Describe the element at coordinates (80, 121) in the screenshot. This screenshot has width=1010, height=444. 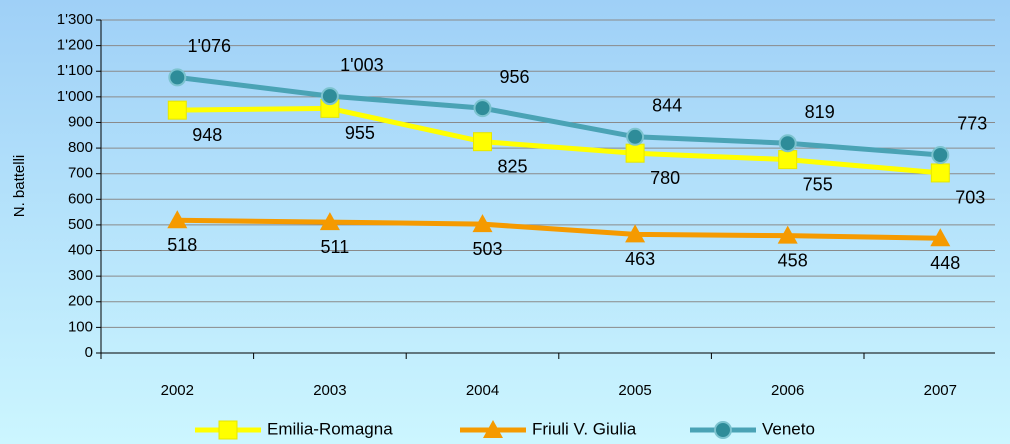
I see `y-tick-label: 900` at that location.